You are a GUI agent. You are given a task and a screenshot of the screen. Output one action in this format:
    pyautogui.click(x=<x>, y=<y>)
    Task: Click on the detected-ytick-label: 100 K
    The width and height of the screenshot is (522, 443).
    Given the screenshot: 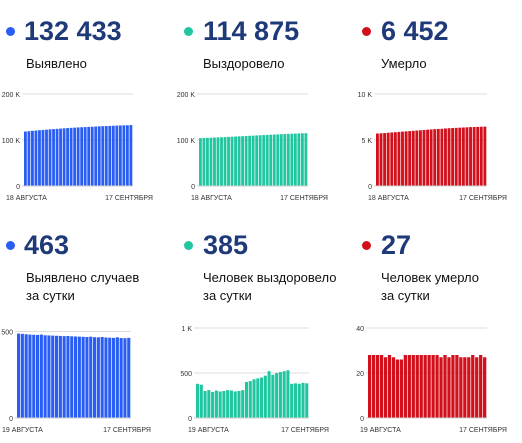 What is the action you would take?
    pyautogui.click(x=11, y=141)
    